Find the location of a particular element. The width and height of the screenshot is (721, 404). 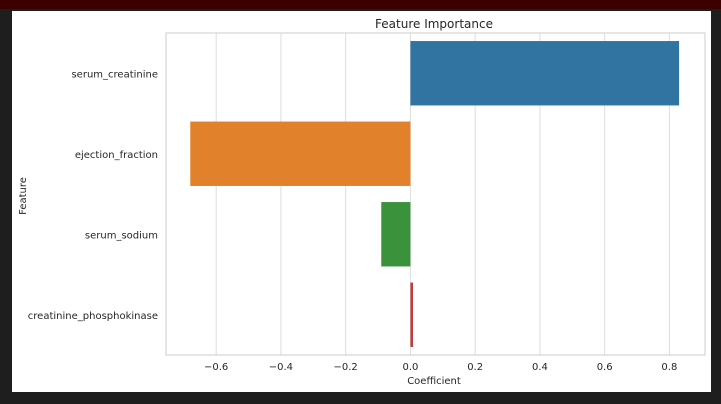

x-tick-label: 0.0 is located at coordinates (410, 367).